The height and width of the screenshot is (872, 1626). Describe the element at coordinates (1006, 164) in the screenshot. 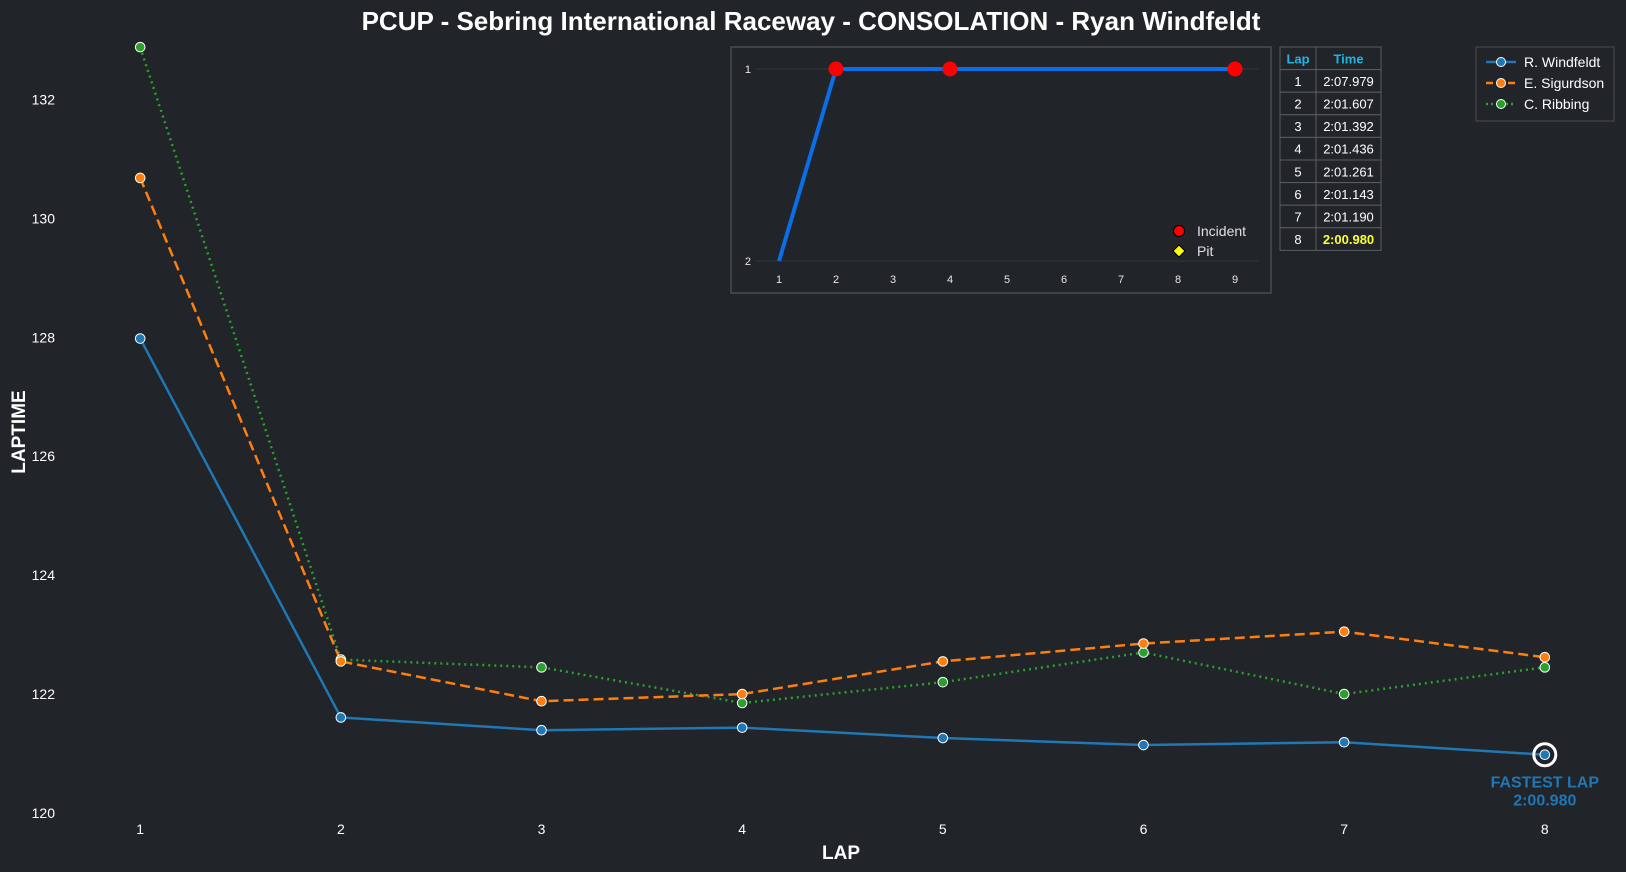

I see `position-line` at that location.